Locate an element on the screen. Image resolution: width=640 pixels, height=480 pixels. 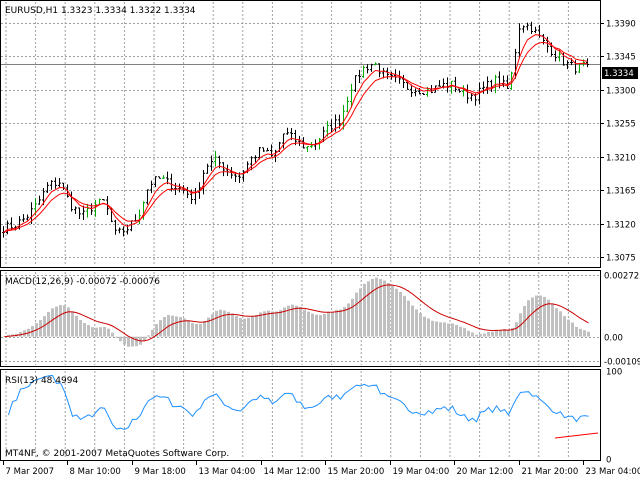
macd-y-label: 0.00 is located at coordinates (613, 339).